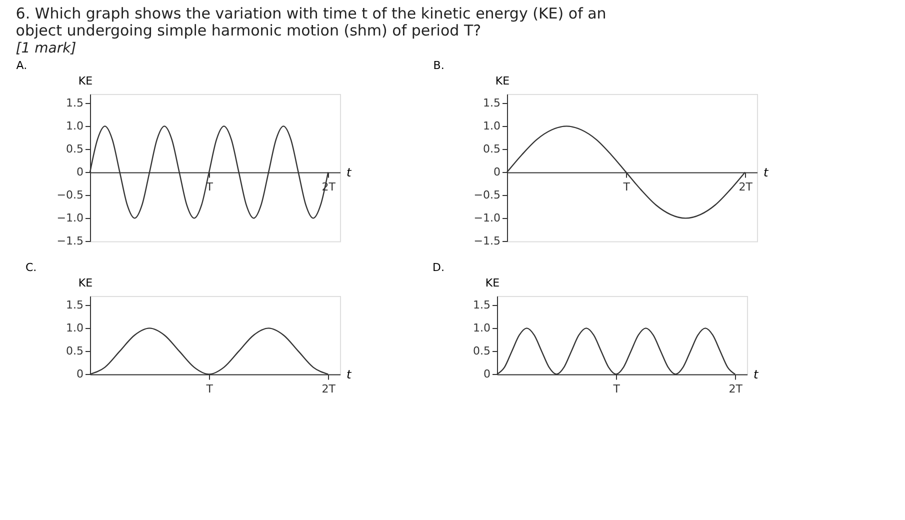 The image size is (905, 520). What do you see at coordinates (438, 65) in the screenshot?
I see `chart-title: B.` at bounding box center [438, 65].